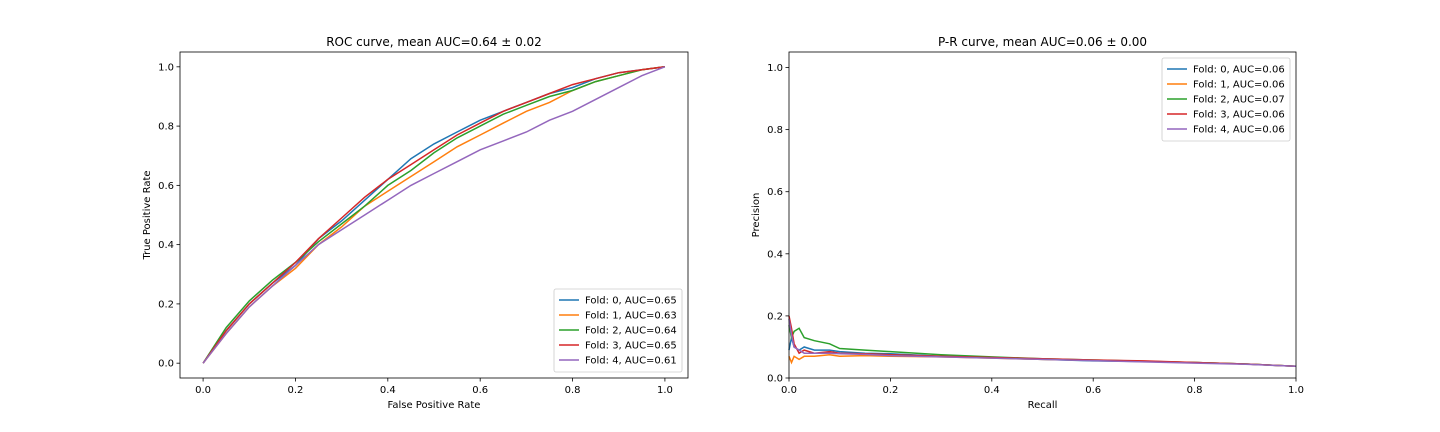 The width and height of the screenshot is (1440, 432). Describe the element at coordinates (434, 405) in the screenshot. I see `roc-xlabel: False Positive Rate` at that location.